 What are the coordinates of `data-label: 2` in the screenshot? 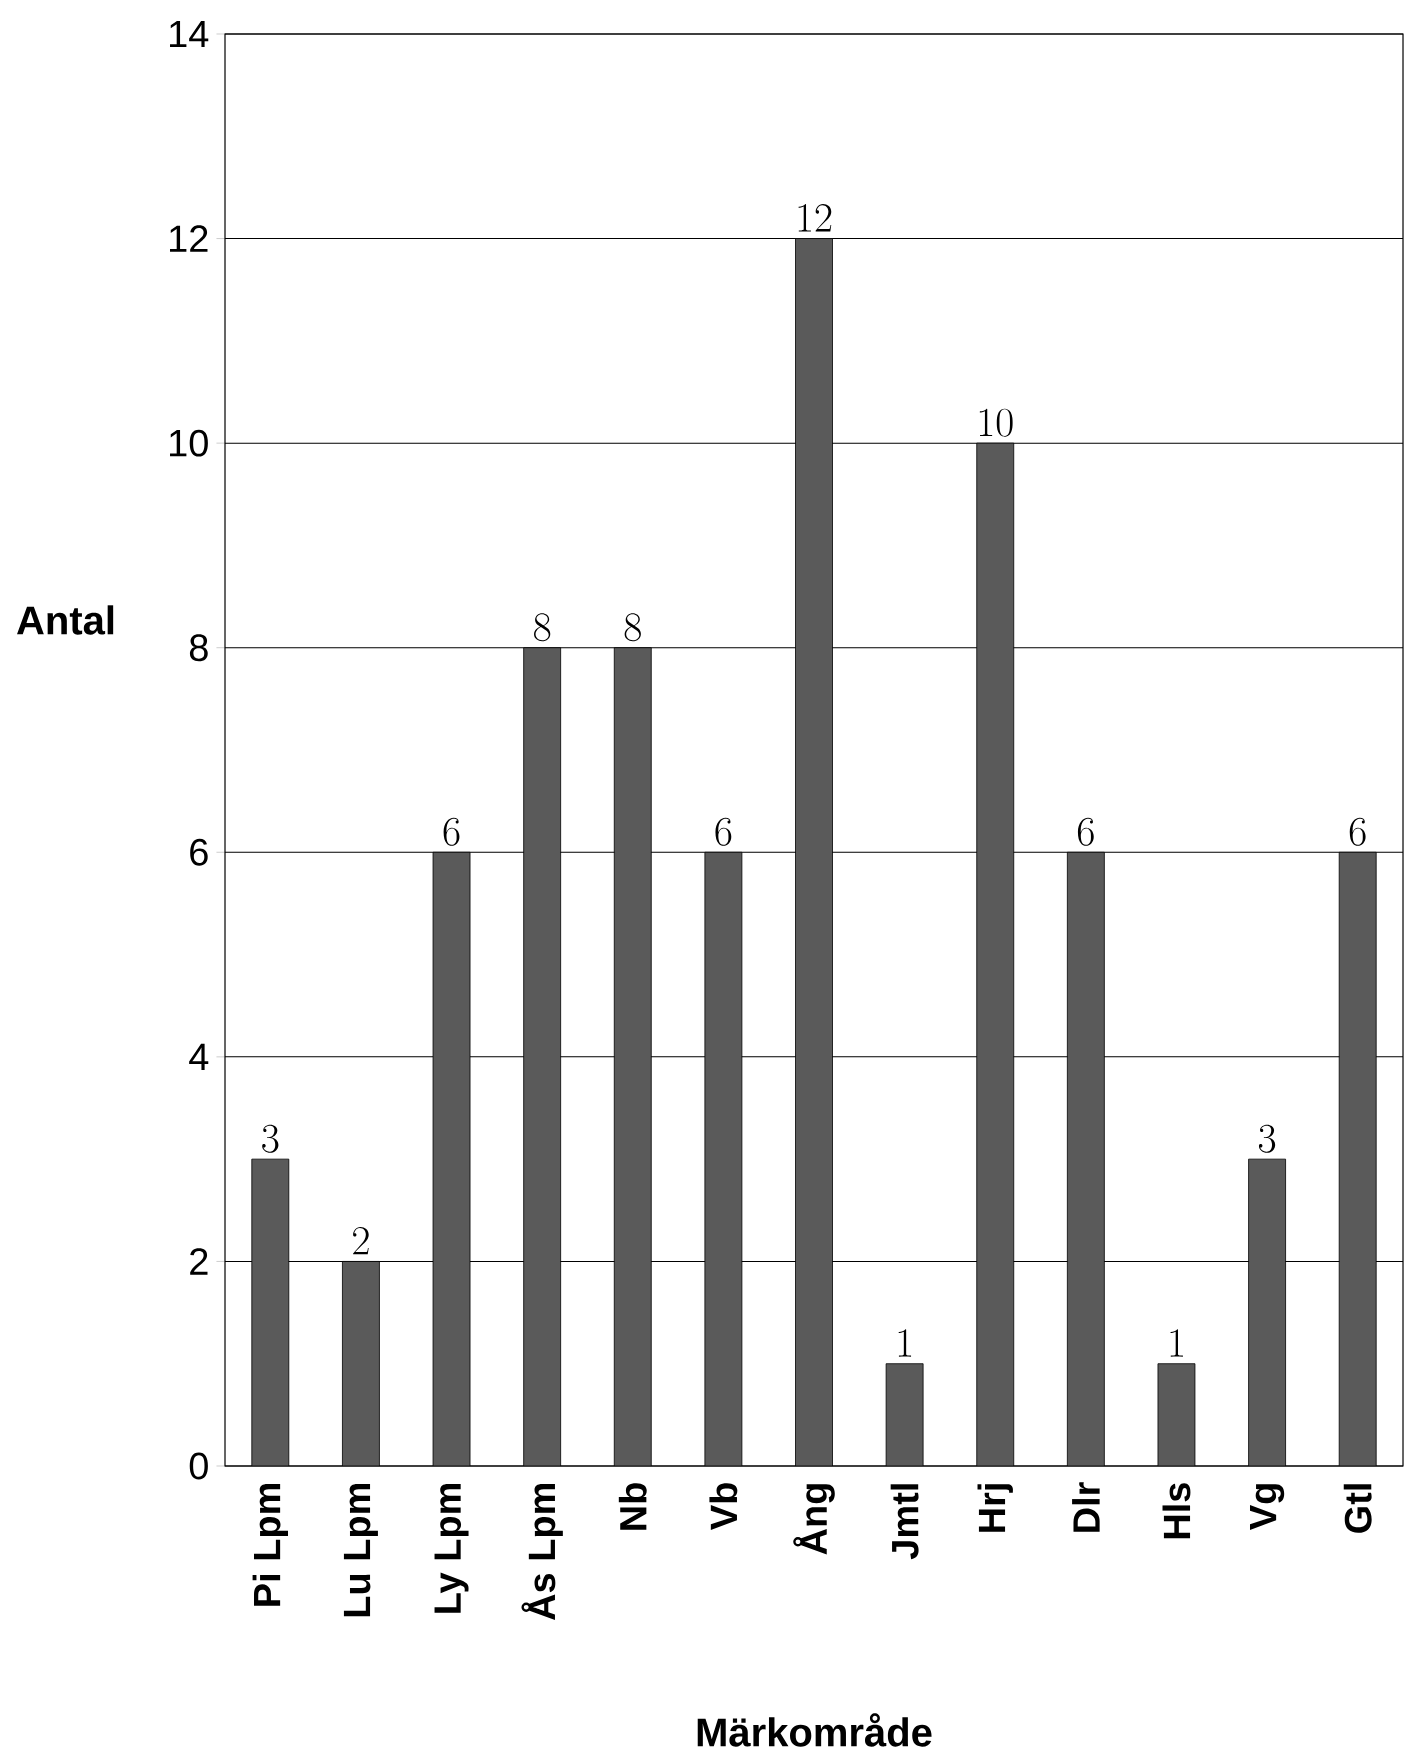 It's located at (361, 1240).